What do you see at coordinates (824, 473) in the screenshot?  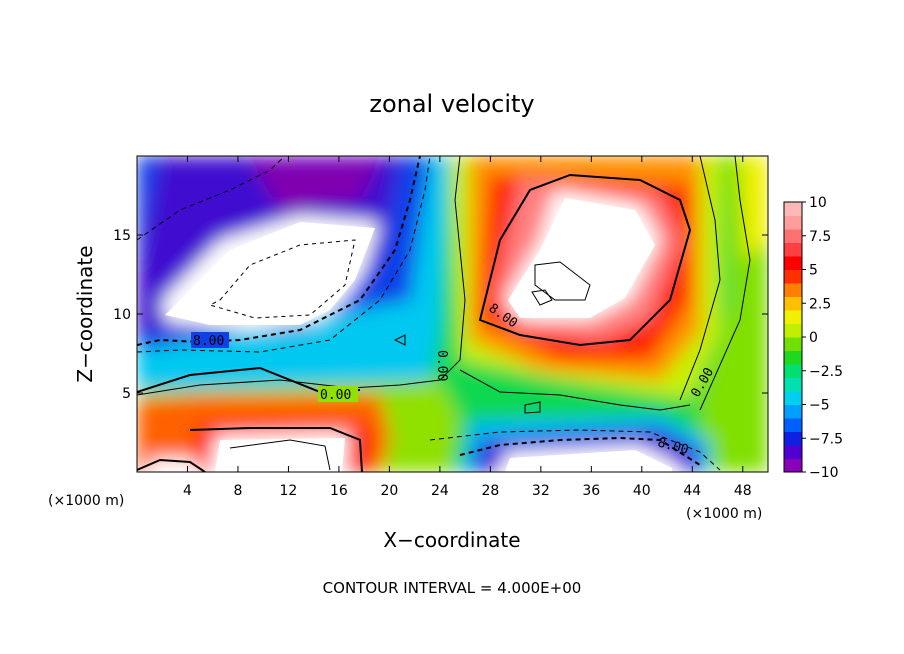 I see `colorbar-tick-label: −10` at bounding box center [824, 473].